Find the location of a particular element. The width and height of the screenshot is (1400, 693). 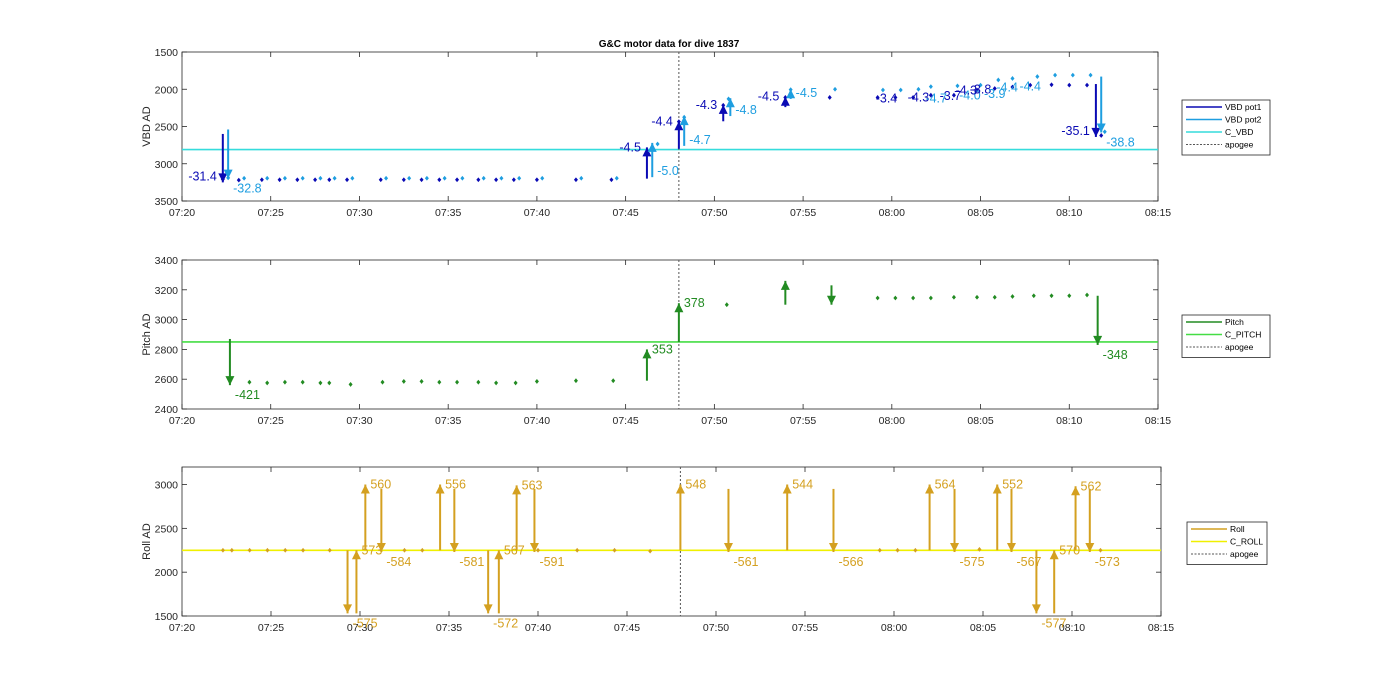

x-tick-label: 07:40 is located at coordinates (538, 628).